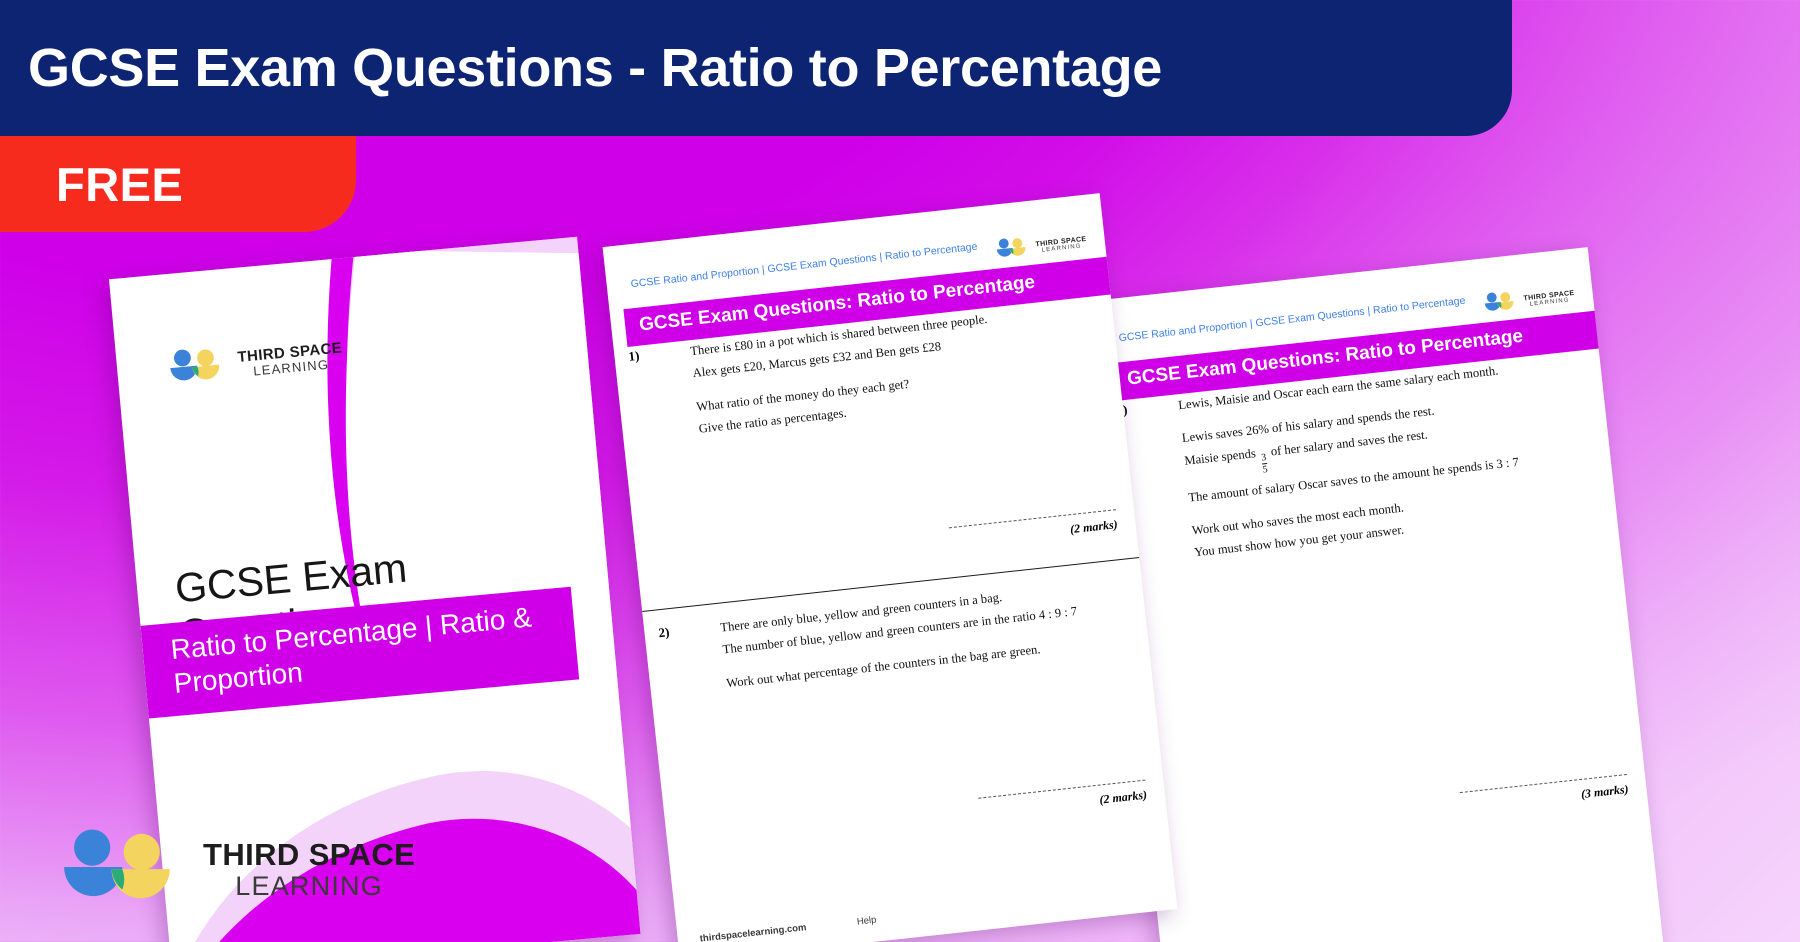 The height and width of the screenshot is (942, 1800). I want to click on question-1-number: 1), so click(634, 355).